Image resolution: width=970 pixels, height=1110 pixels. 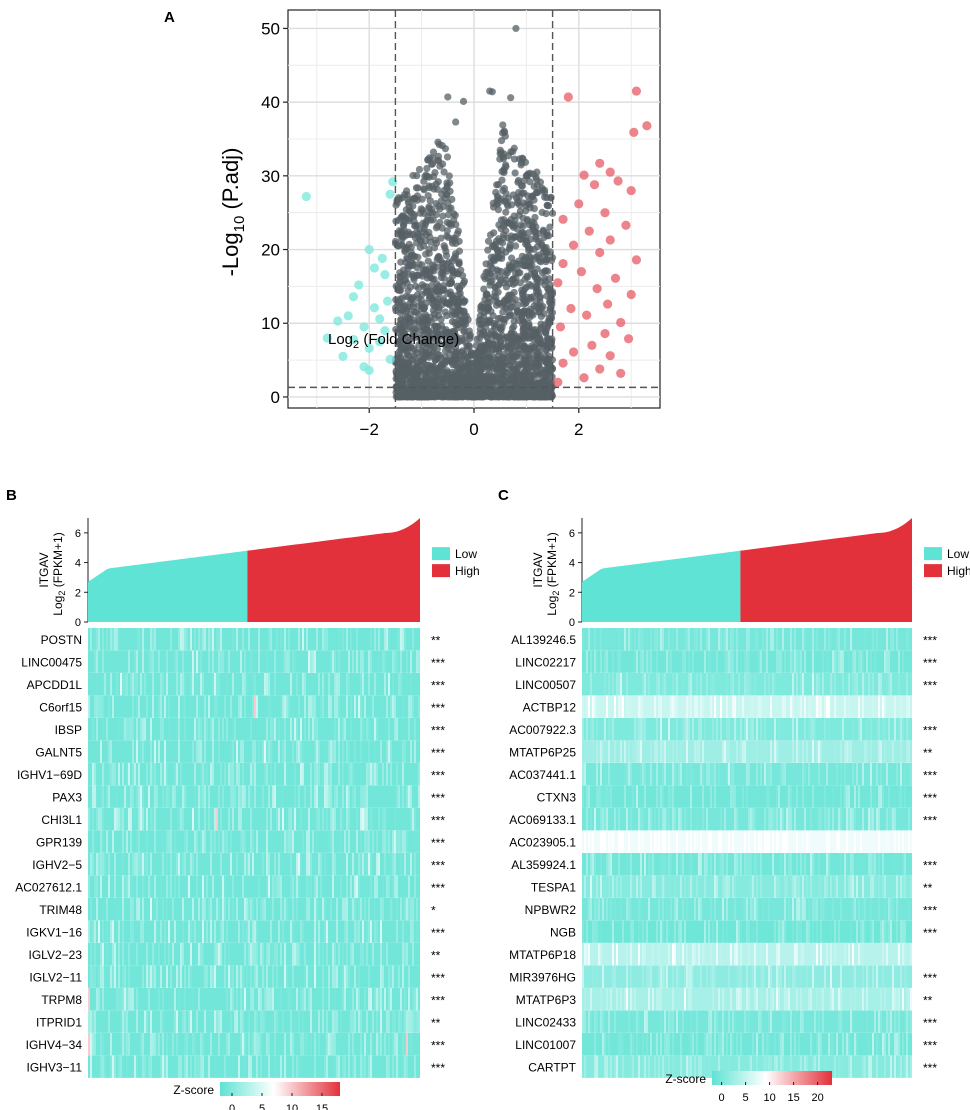 What do you see at coordinates (270, 176) in the screenshot?
I see `y-tick-label: 30` at bounding box center [270, 176].